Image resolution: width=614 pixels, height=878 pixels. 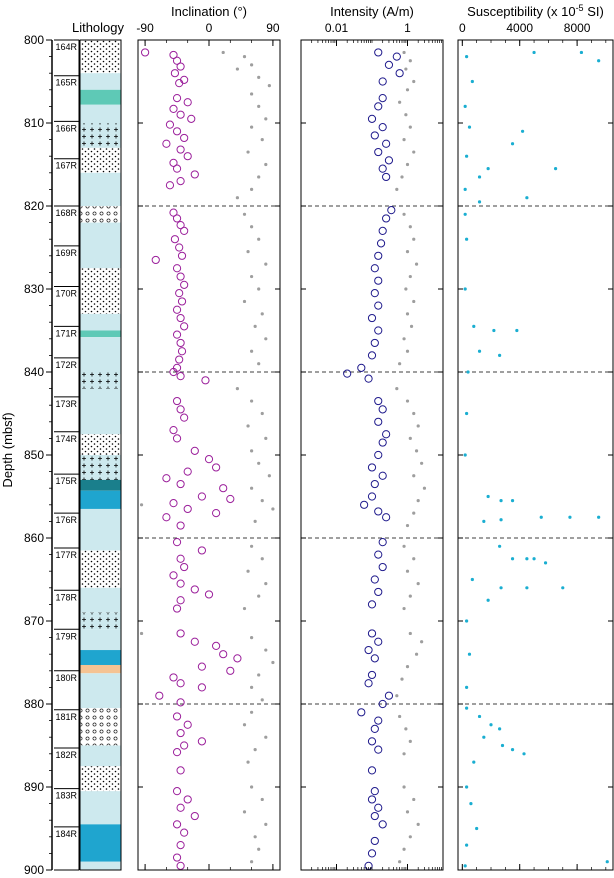 What do you see at coordinates (34, 538) in the screenshot?
I see `depth-tick-label: 860` at bounding box center [34, 538].